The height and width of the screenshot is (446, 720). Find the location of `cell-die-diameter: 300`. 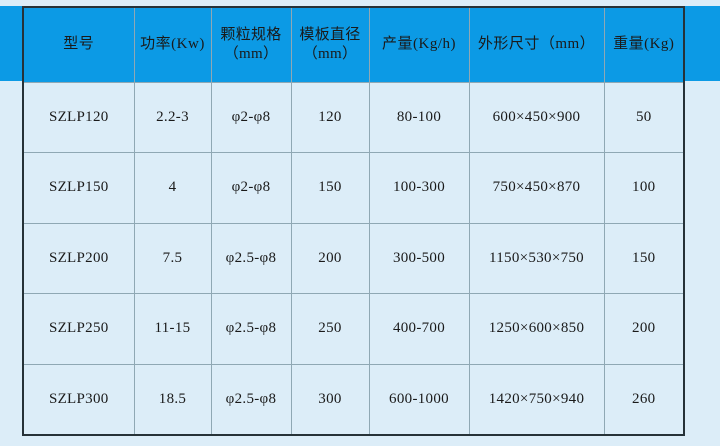

cell-die-diameter: 300 is located at coordinates (330, 399).